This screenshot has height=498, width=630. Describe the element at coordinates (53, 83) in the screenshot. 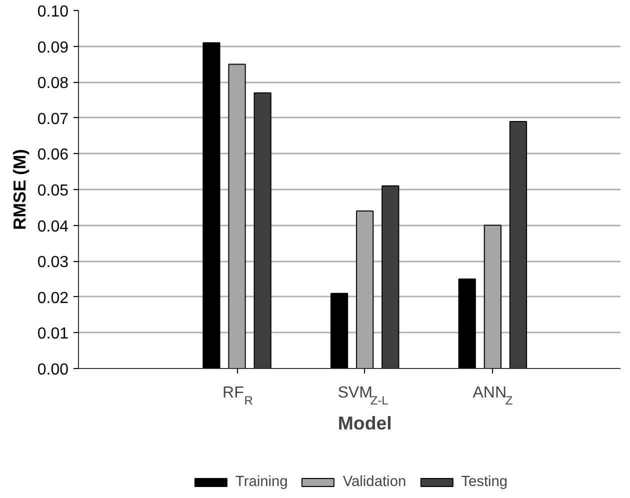

I see `y-tick-label: 0.08` at that location.